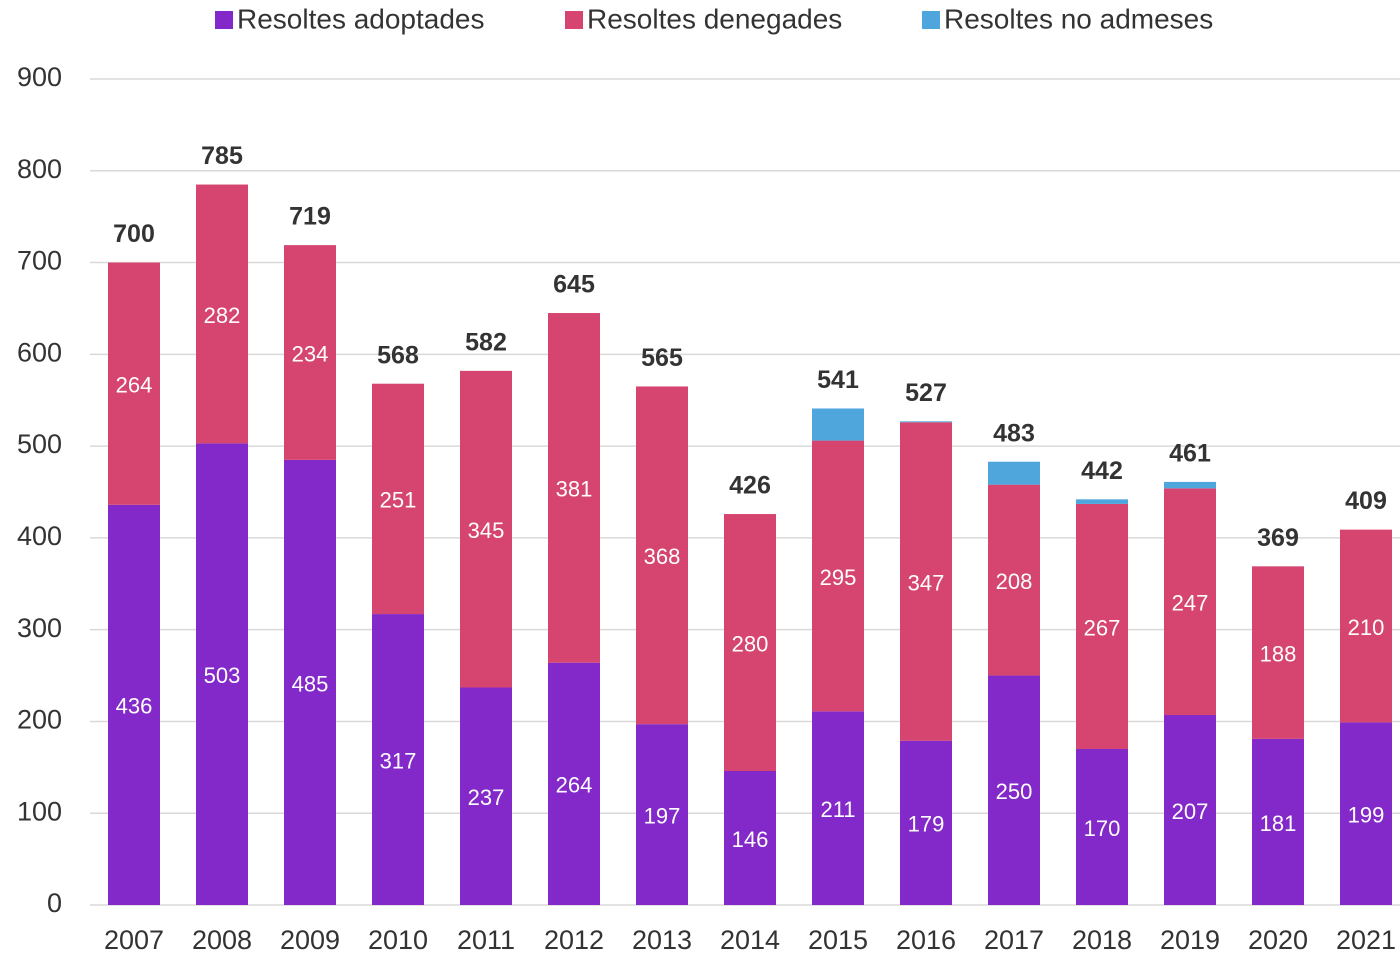 This screenshot has width=1400, height=957. What do you see at coordinates (1078, 18) in the screenshot?
I see `legend-label: Resoltes no admeses` at bounding box center [1078, 18].